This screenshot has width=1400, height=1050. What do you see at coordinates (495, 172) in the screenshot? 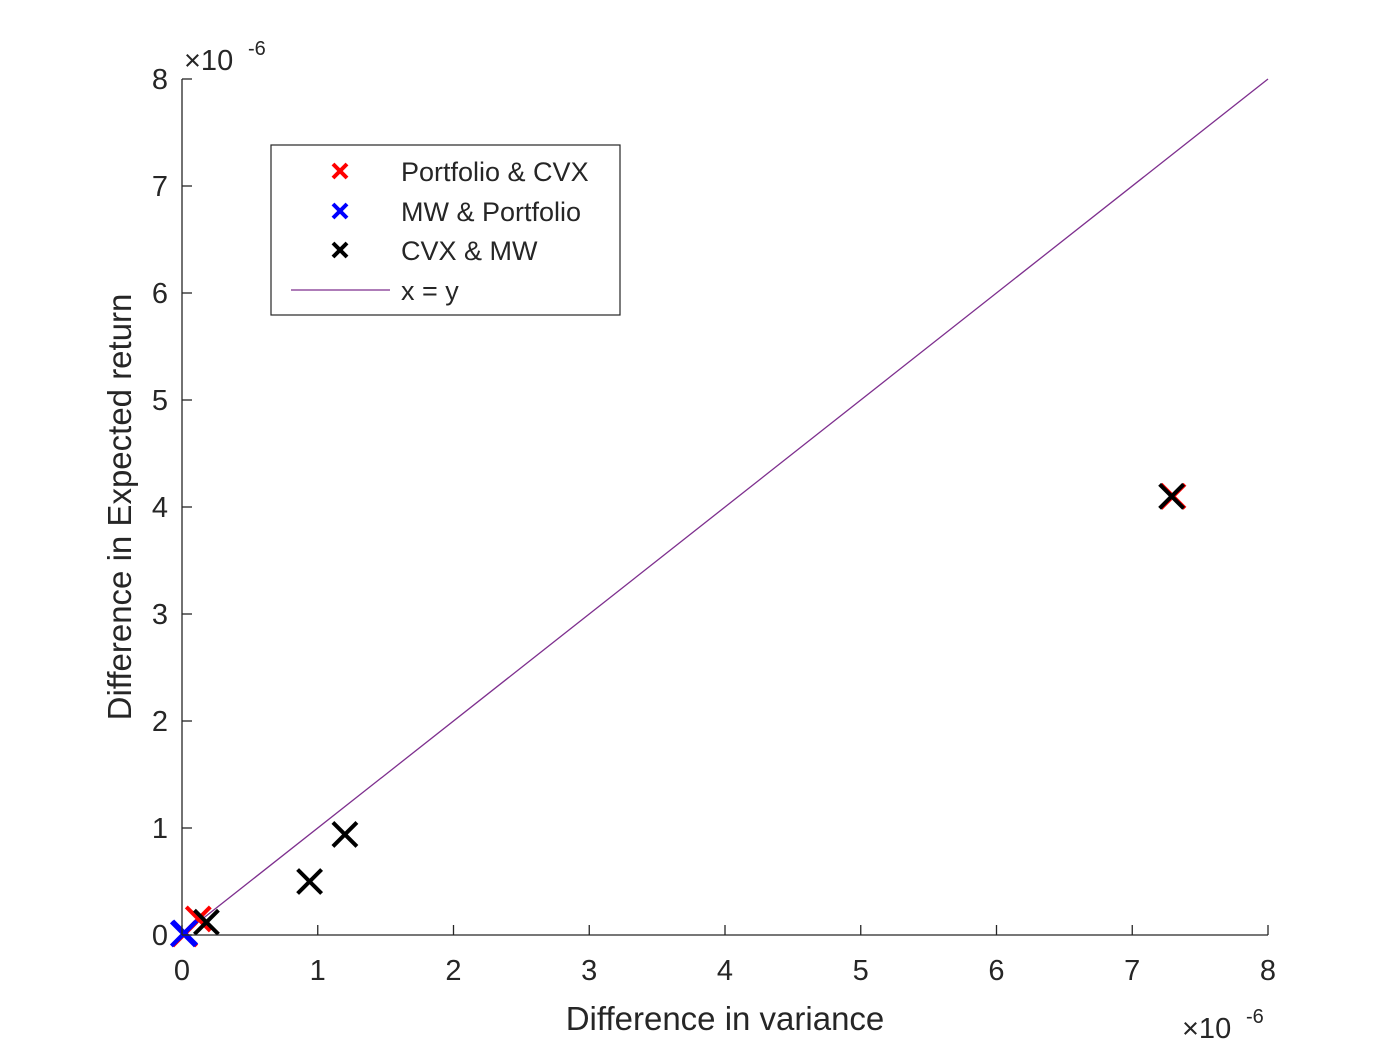
I see `legend-label: Portfolio & CVX` at bounding box center [495, 172].